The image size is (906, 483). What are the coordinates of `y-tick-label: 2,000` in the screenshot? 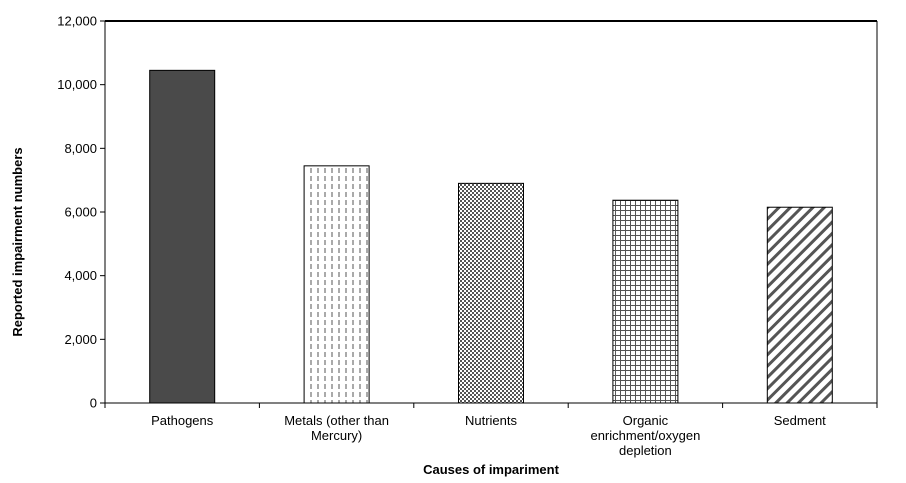 It's located at (80, 339).